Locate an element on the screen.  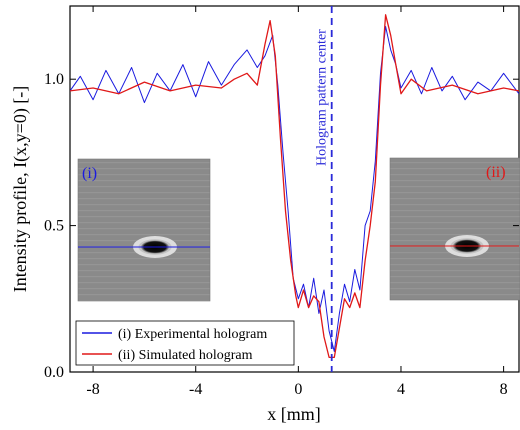
inset-image-ii is located at coordinates (454, 229).